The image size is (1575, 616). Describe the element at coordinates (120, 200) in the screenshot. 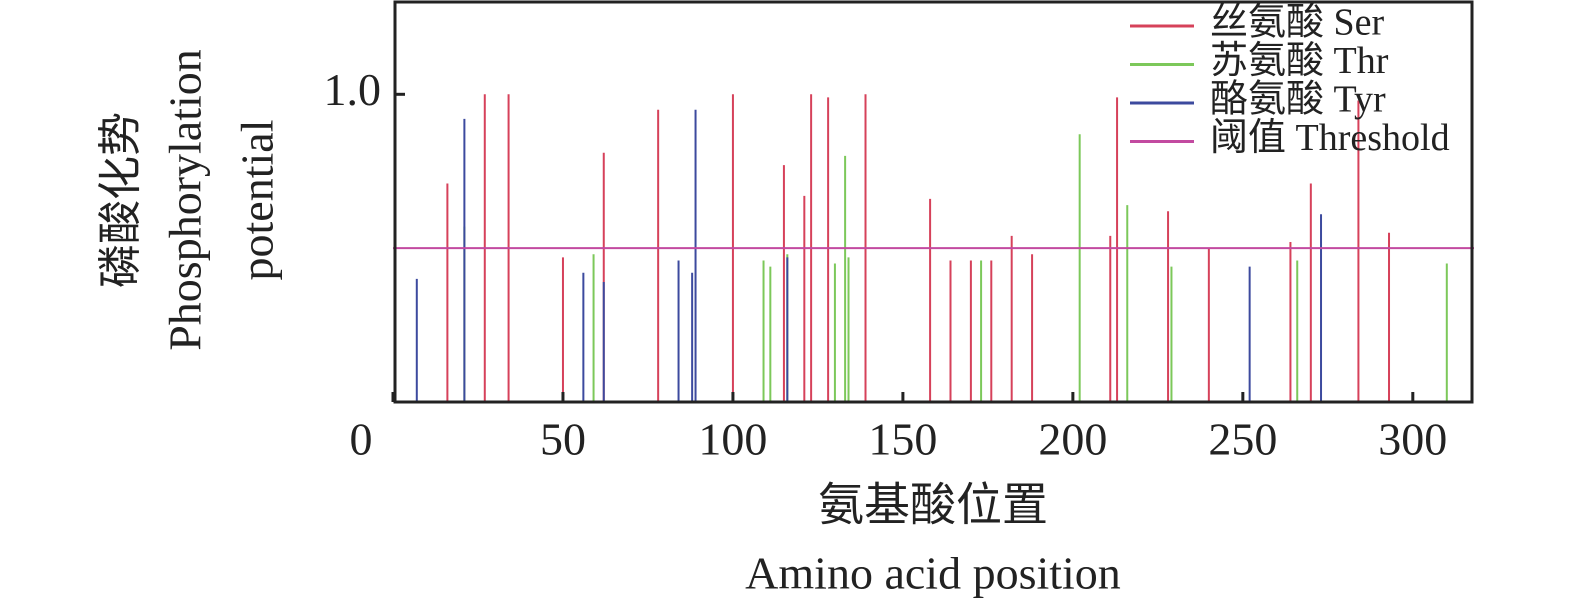

I see `y-axis-label: 磷酸化势` at that location.